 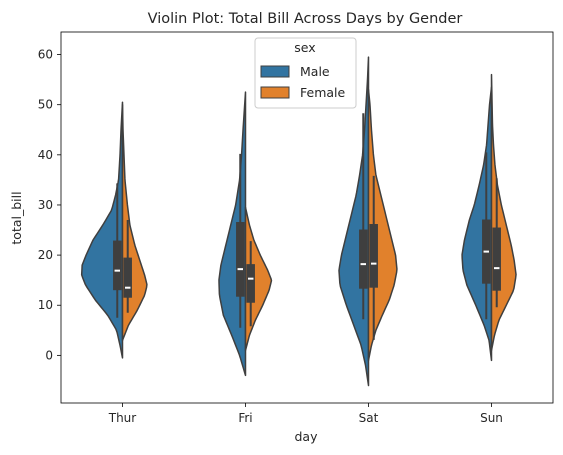 What do you see at coordinates (232, 234) in the screenshot?
I see `violin-male-fri` at bounding box center [232, 234].